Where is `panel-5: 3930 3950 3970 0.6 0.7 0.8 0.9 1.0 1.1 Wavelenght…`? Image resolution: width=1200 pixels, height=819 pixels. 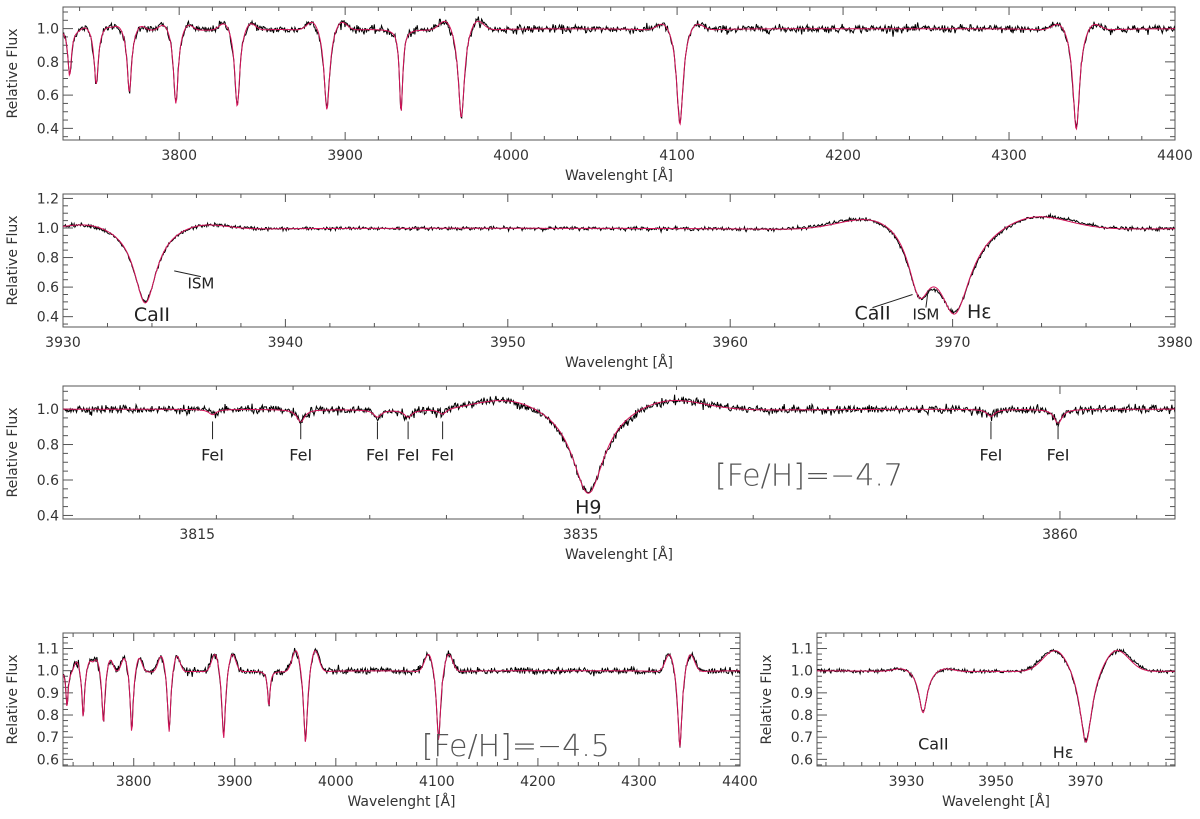 panel-5: 3930 3950 3970 0.6 0.7 0.8 0.9 1.0 1.1 Wavelenght… is located at coordinates (967, 721).